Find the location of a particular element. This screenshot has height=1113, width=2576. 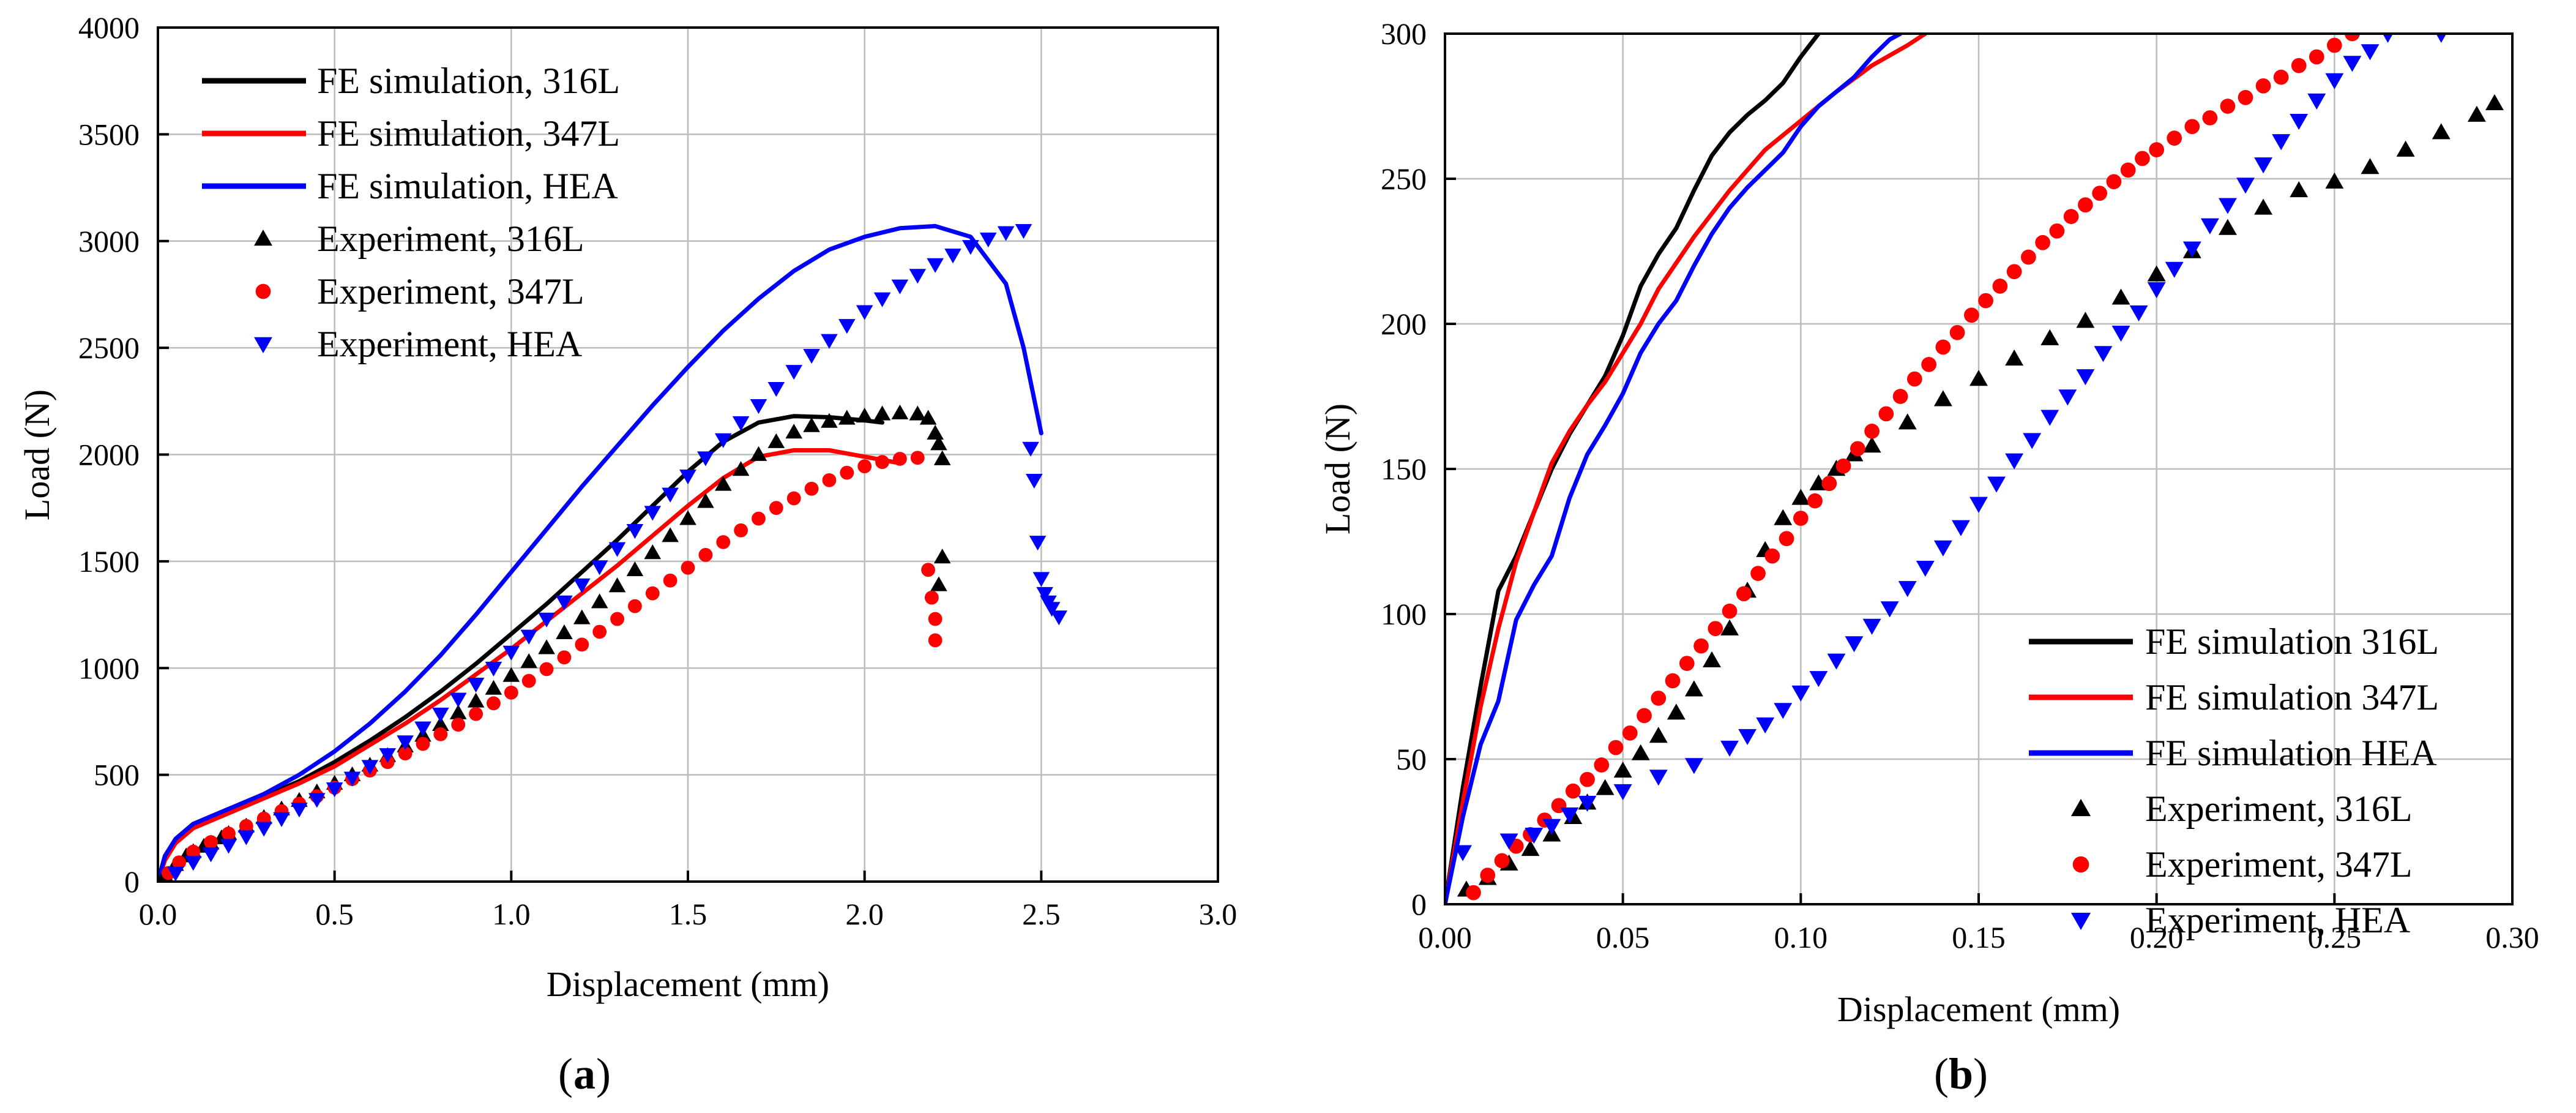

series-line-fe316 is located at coordinates (521, 648).